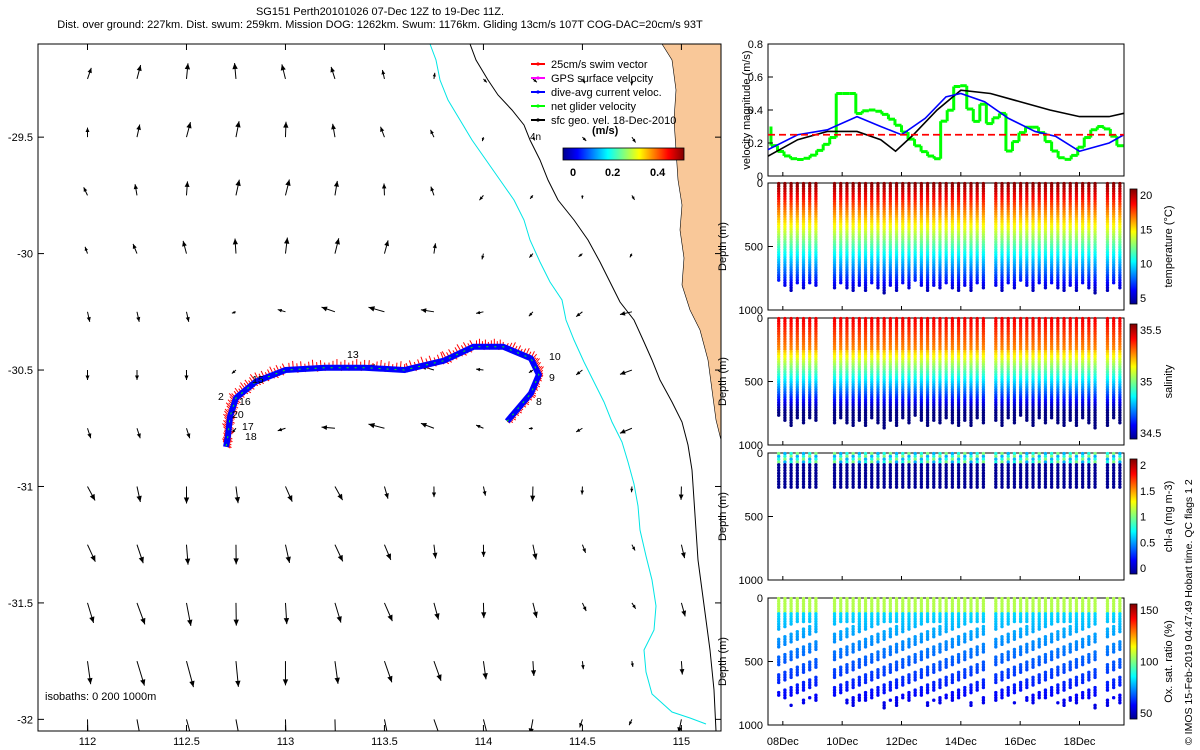 Image resolution: width=1200 pixels, height=750 pixels. What do you see at coordinates (606, 93) in the screenshot?
I see `legend-label: dive-avg current veloc.` at bounding box center [606, 93].